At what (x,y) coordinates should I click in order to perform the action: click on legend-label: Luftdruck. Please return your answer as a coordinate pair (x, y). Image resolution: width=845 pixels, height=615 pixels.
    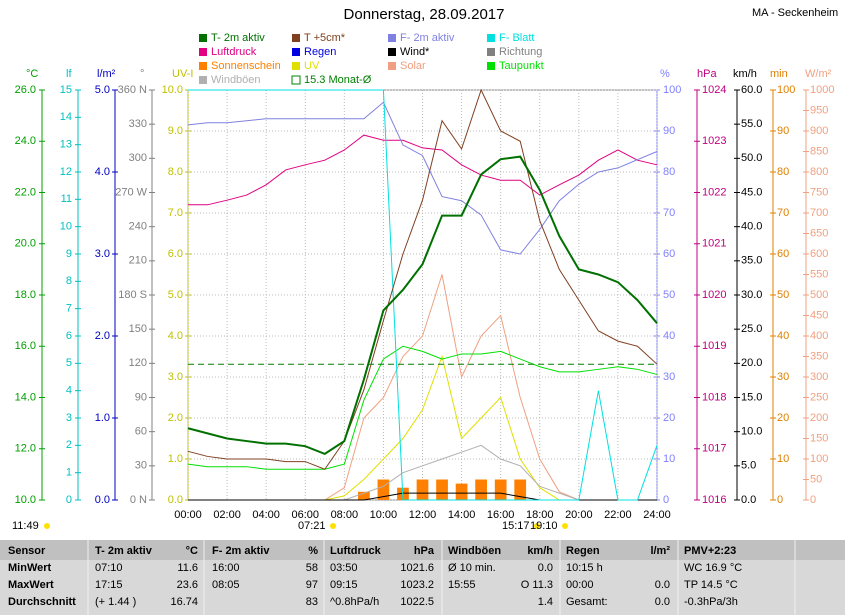
    Looking at the image, I should click on (234, 52).